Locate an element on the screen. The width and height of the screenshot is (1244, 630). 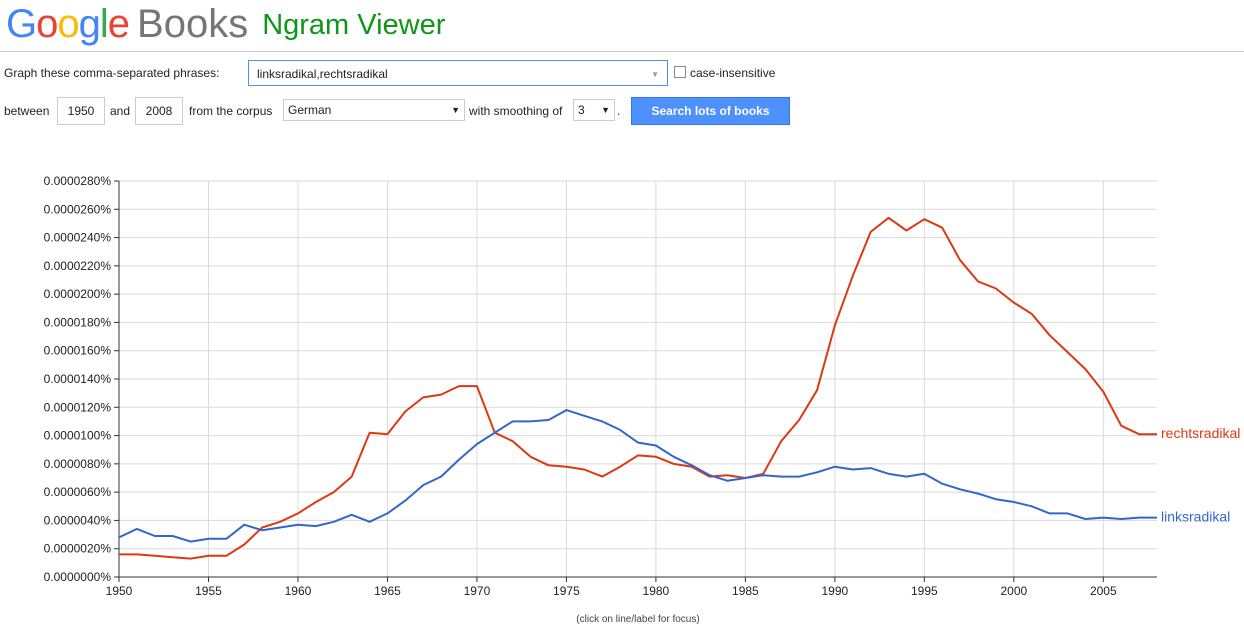
x-tick-label: 1985 is located at coordinates (745, 591).